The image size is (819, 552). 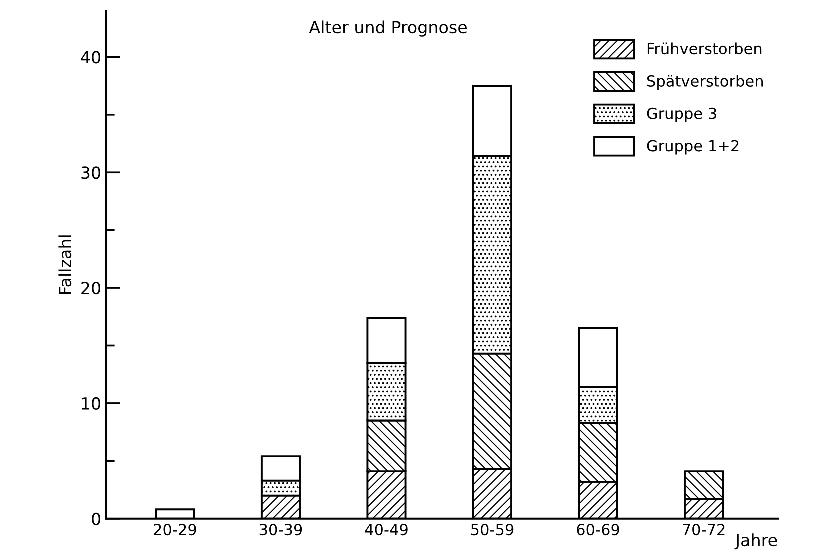 What do you see at coordinates (598, 530) in the screenshot?
I see `x-tick-label: 60-69` at bounding box center [598, 530].